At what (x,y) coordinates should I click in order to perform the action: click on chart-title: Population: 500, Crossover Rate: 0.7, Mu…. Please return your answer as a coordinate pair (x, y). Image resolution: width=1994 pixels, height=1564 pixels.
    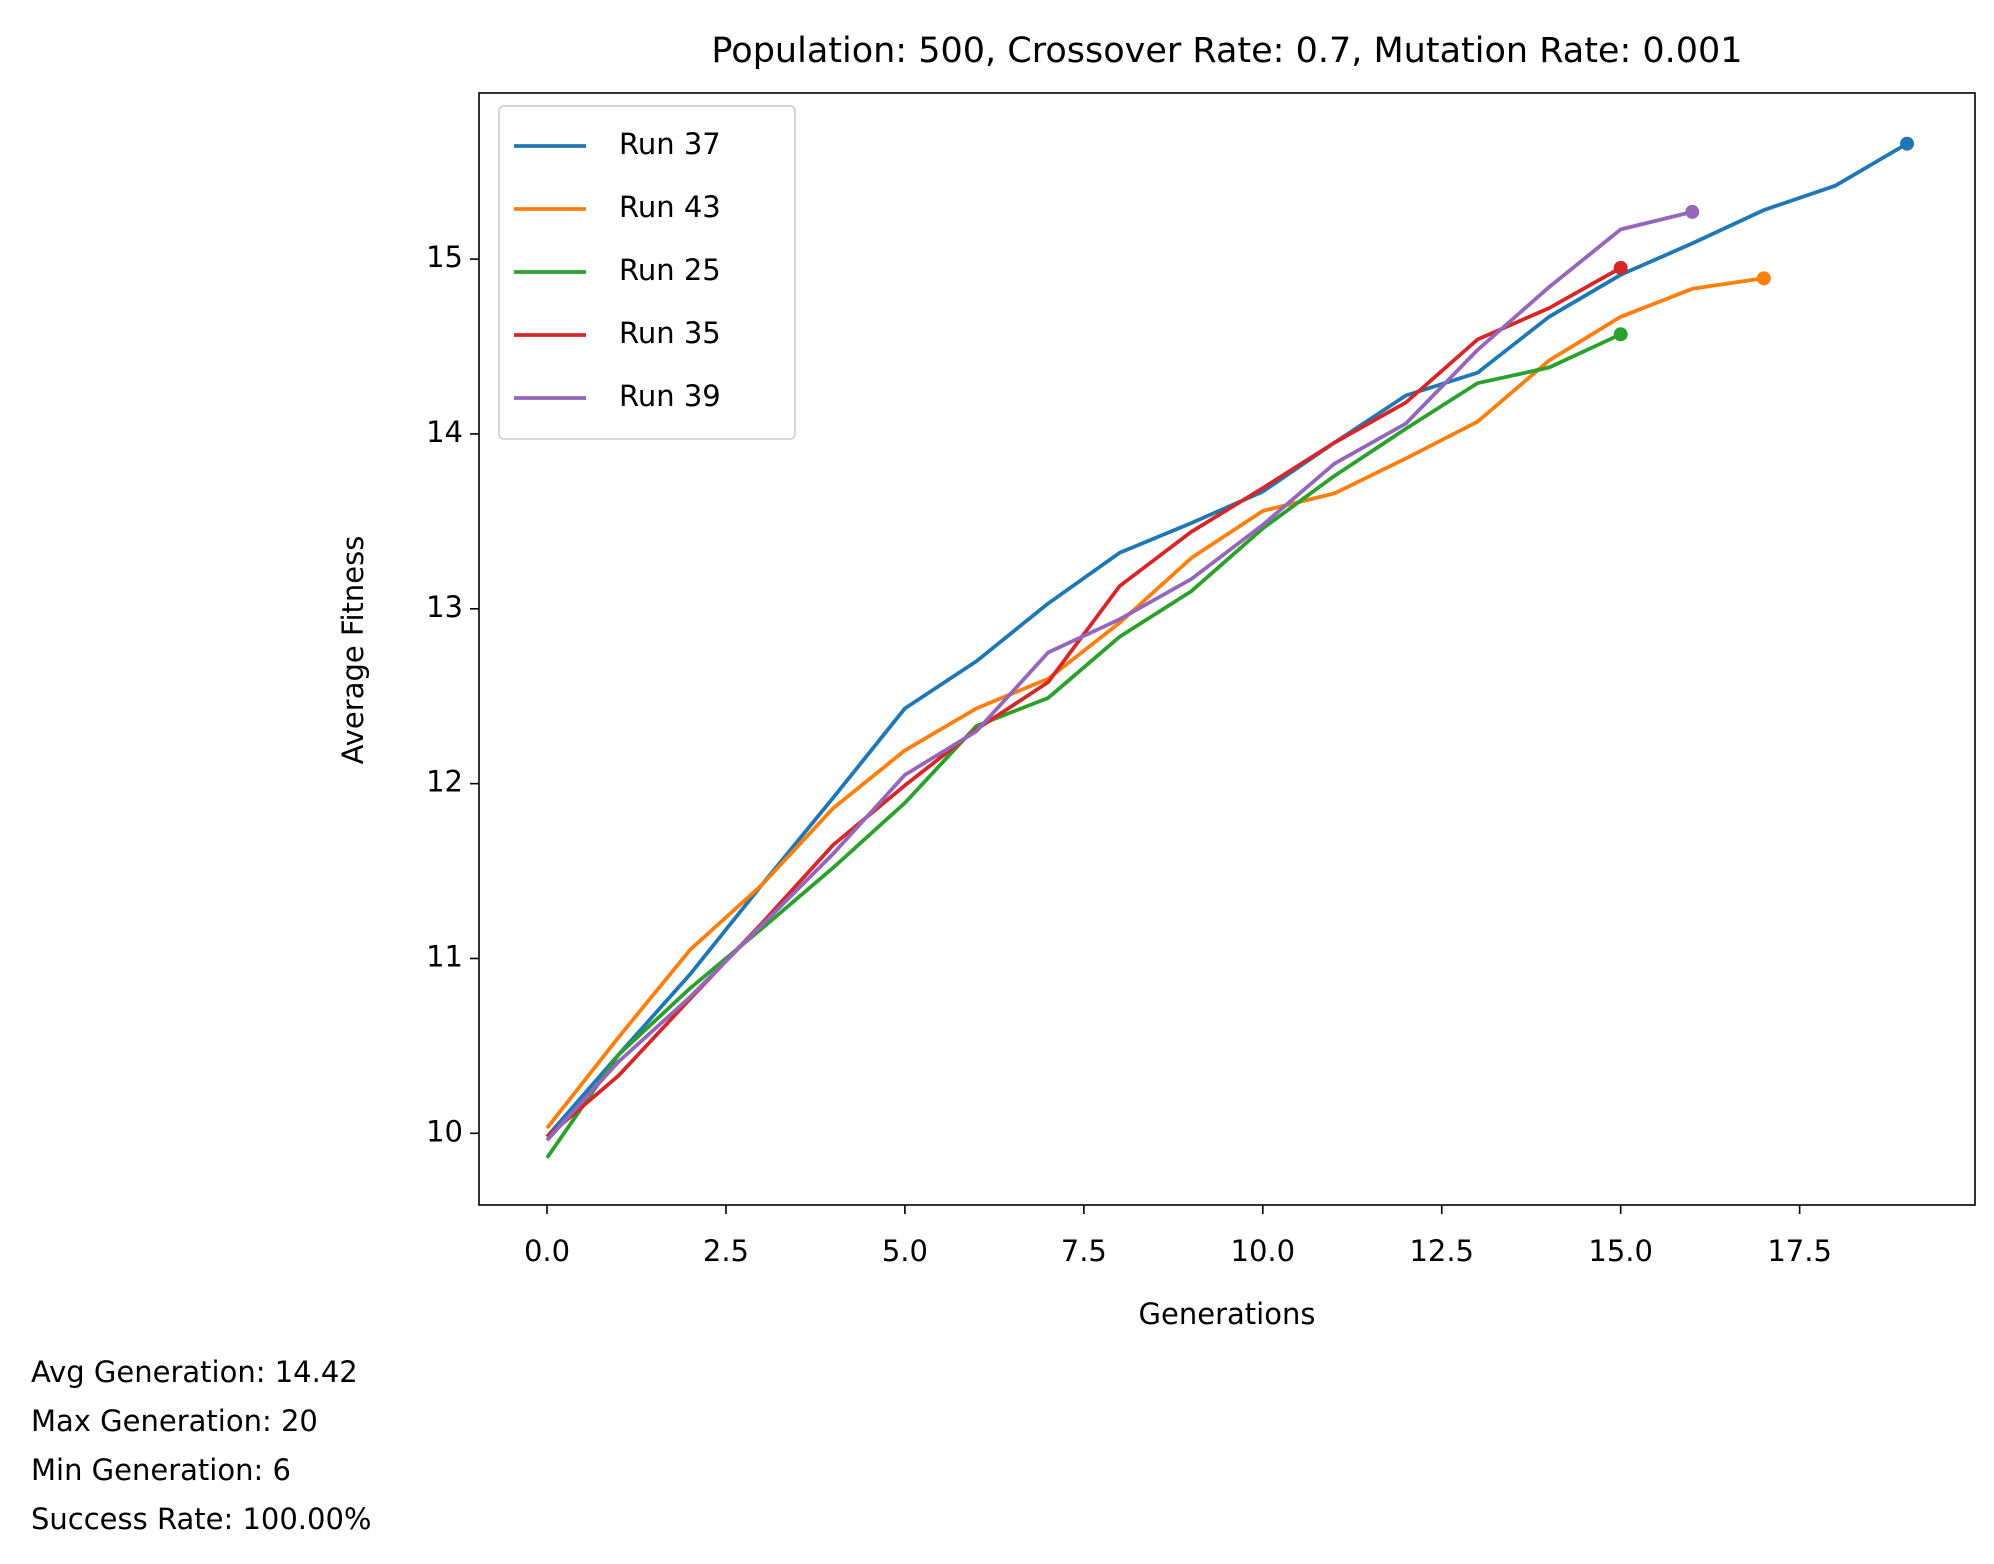
    Looking at the image, I should click on (1226, 51).